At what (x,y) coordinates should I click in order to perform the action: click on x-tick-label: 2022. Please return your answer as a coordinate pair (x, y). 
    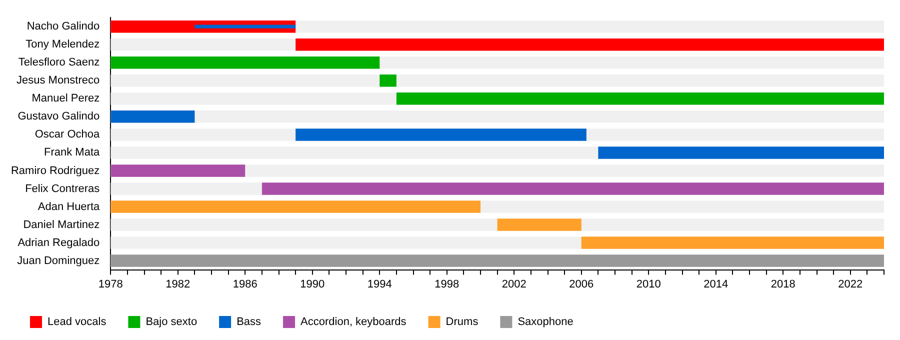
    Looking at the image, I should click on (850, 284).